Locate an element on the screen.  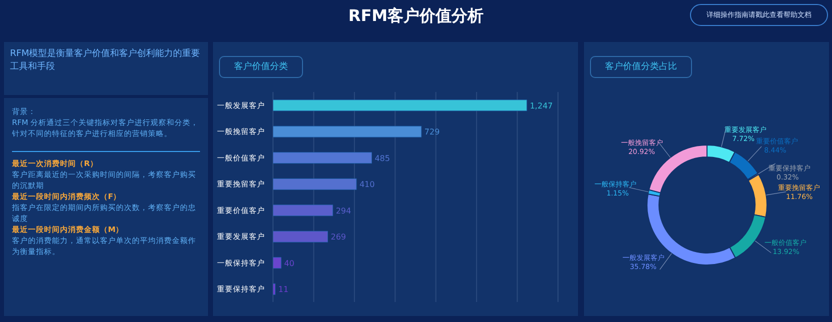
data-label: 294 is located at coordinates (344, 211).